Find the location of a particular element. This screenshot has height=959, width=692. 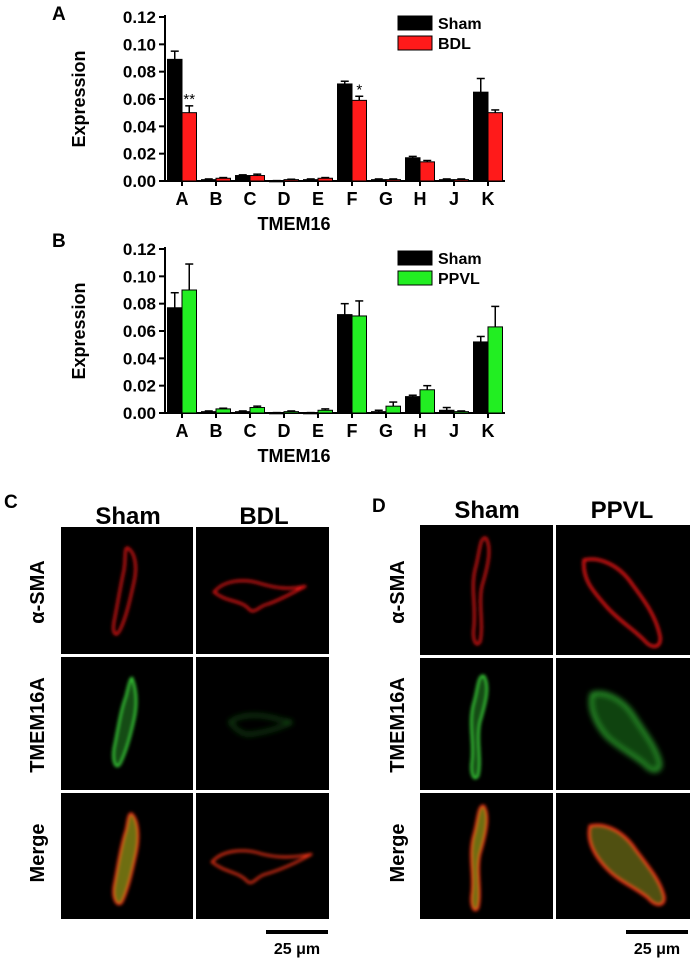

micrograph-ppvl-asma is located at coordinates (623, 590).